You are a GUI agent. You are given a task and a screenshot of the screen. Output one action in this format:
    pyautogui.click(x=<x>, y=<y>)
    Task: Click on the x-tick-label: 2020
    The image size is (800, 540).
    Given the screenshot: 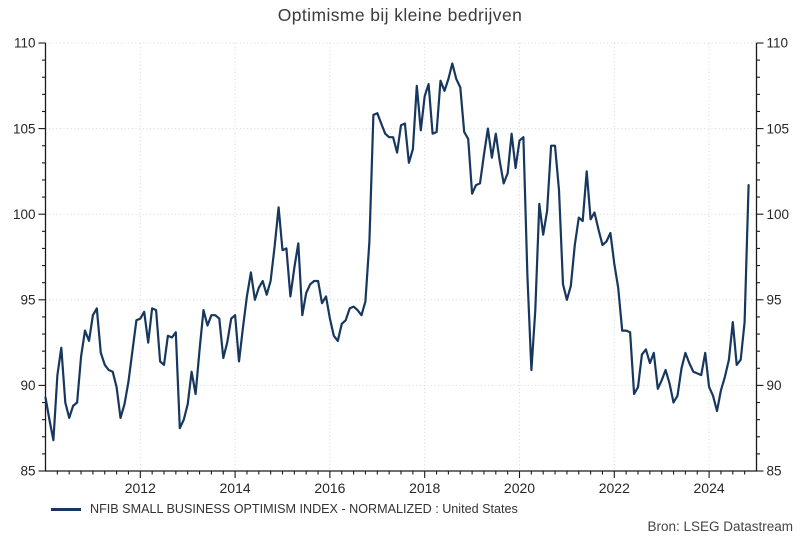 What is the action you would take?
    pyautogui.click(x=519, y=488)
    